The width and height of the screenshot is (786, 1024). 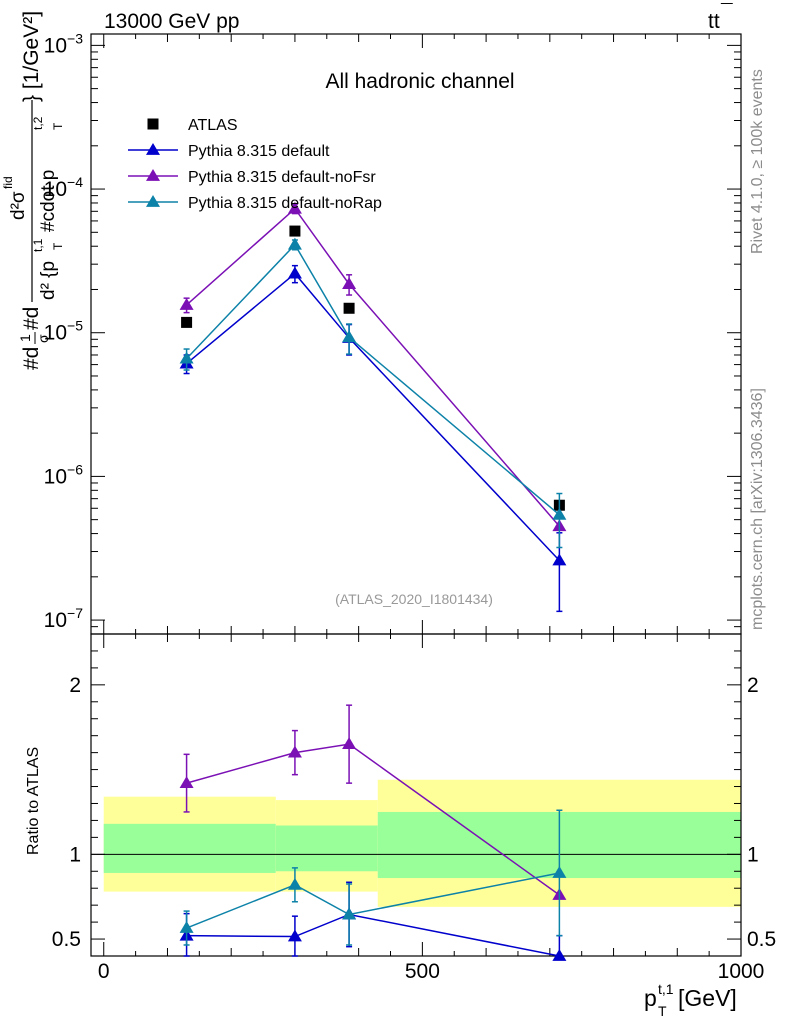 I want to click on y-tick-label: 10⁻⁵, so click(x=64, y=331).